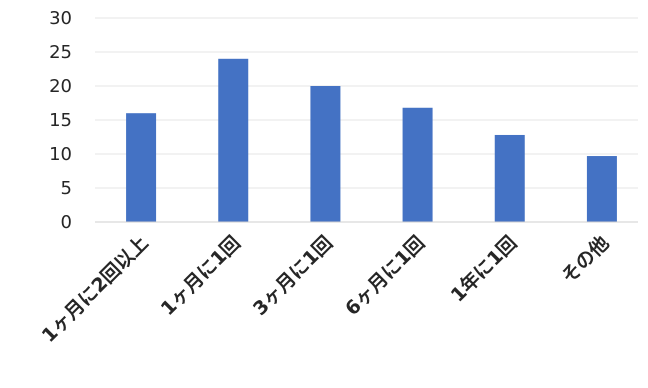 Image resolution: width=648 pixels, height=388 pixels. What do you see at coordinates (60, 154) in the screenshot?
I see `y-tick-label: 10` at bounding box center [60, 154].